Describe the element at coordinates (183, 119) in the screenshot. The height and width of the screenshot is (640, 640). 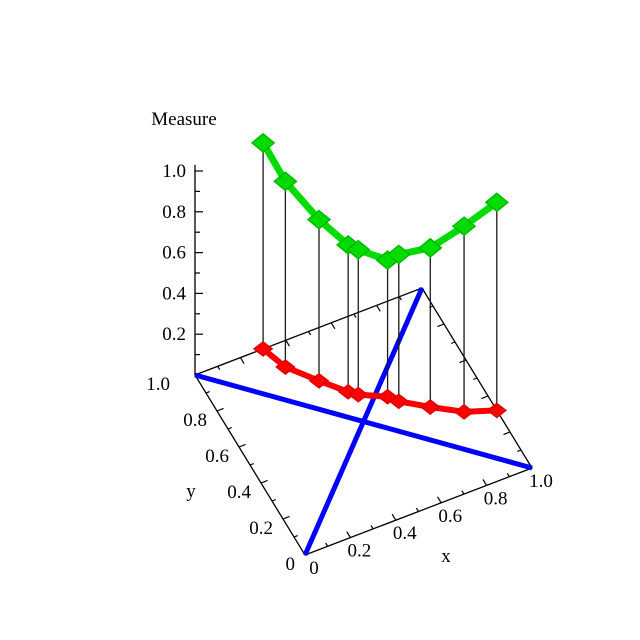
I see `z-axis-title: Measure` at that location.